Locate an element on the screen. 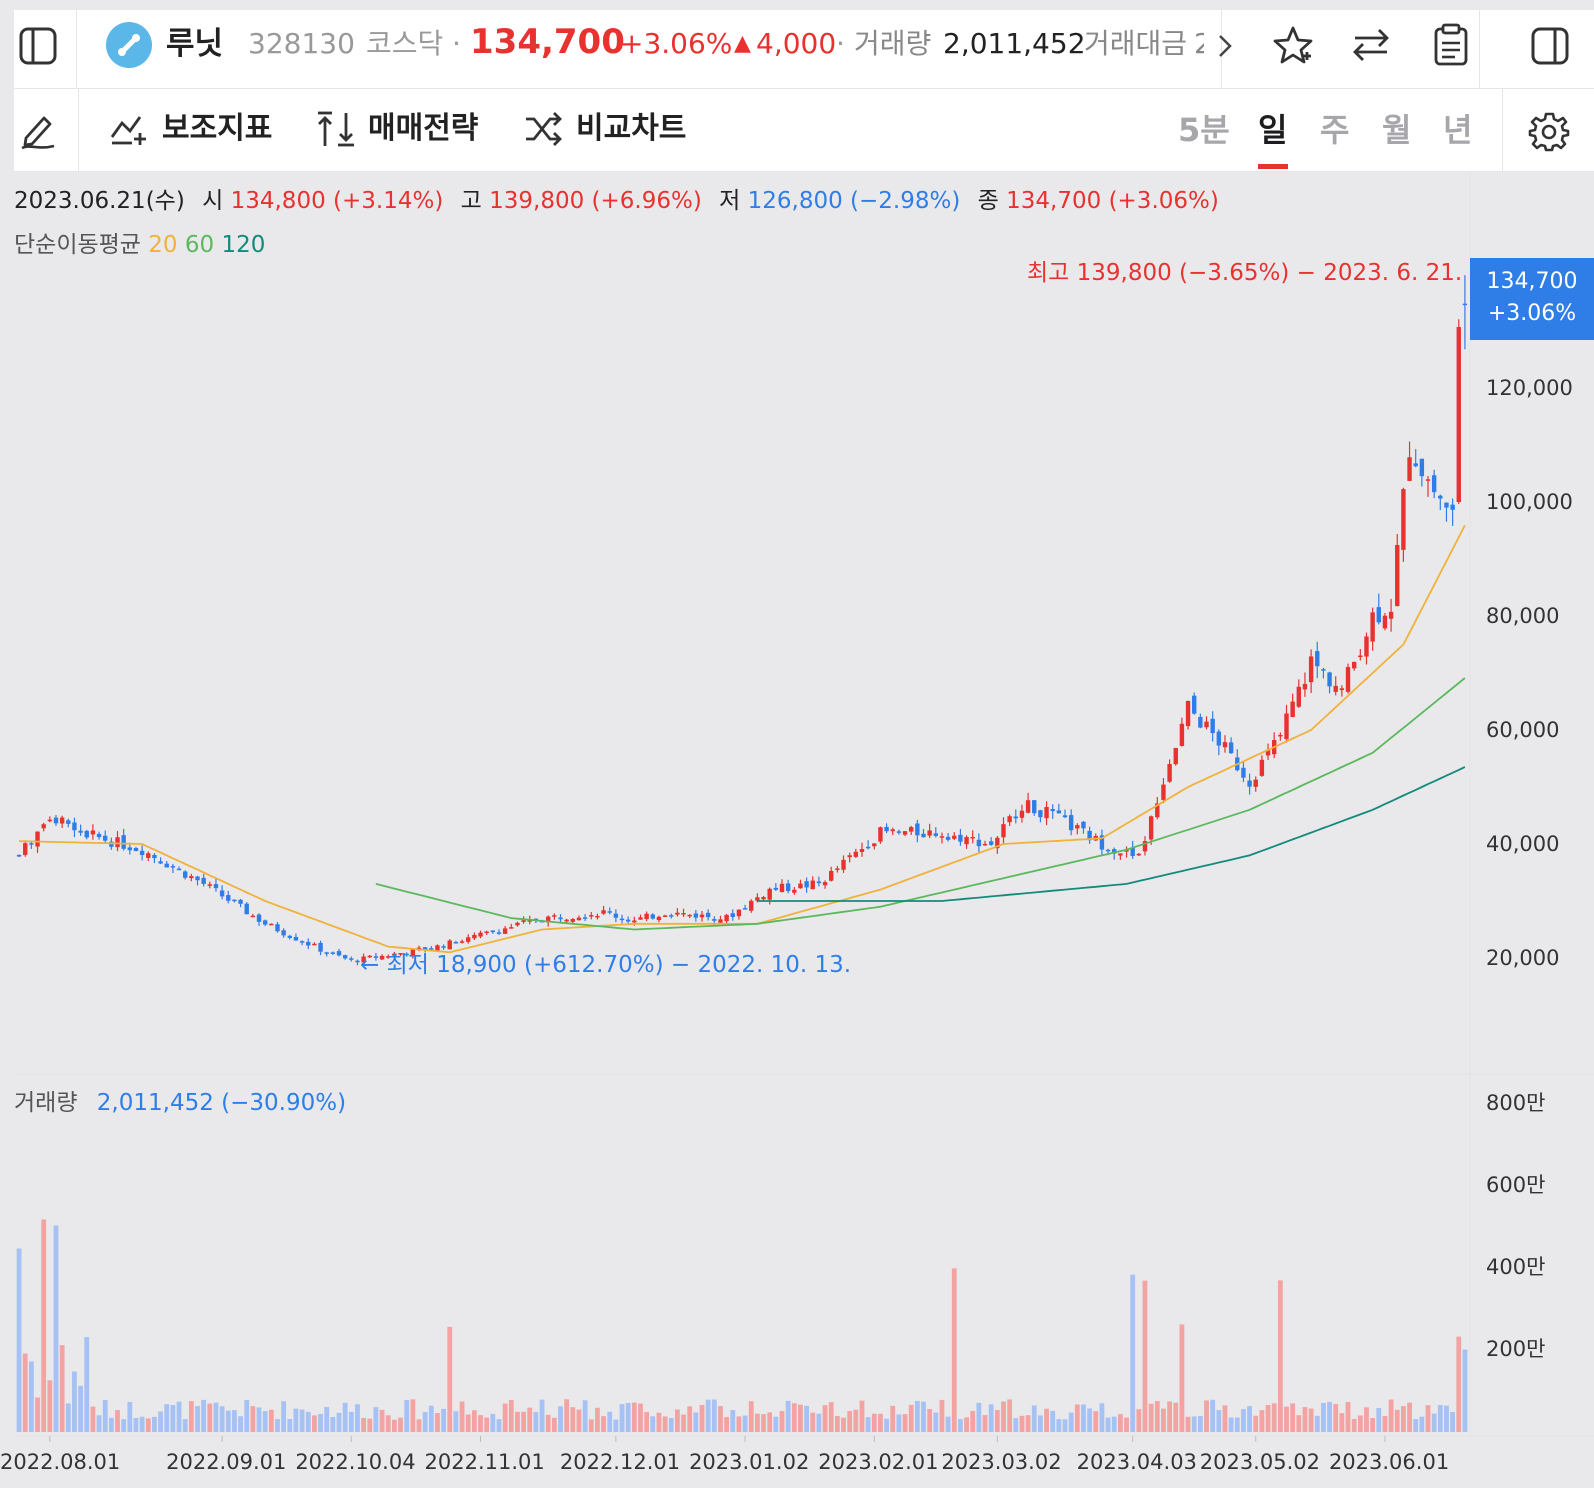 The image size is (1594, 1488). x-tick-label: 2022.12.01 is located at coordinates (620, 1462).